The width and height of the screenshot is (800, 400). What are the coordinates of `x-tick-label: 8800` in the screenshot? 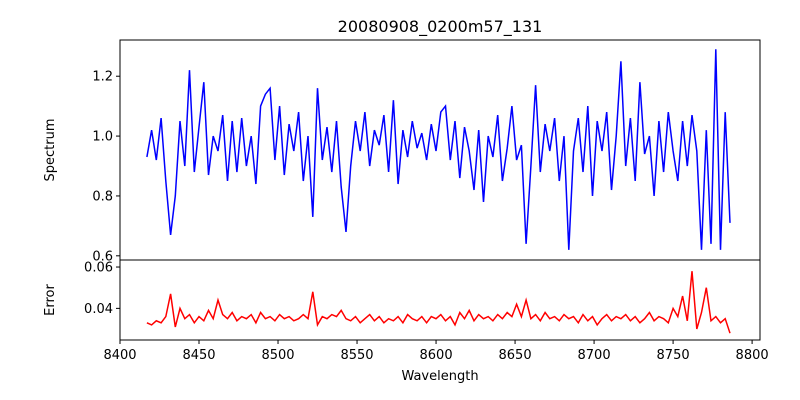 It's located at (752, 355).